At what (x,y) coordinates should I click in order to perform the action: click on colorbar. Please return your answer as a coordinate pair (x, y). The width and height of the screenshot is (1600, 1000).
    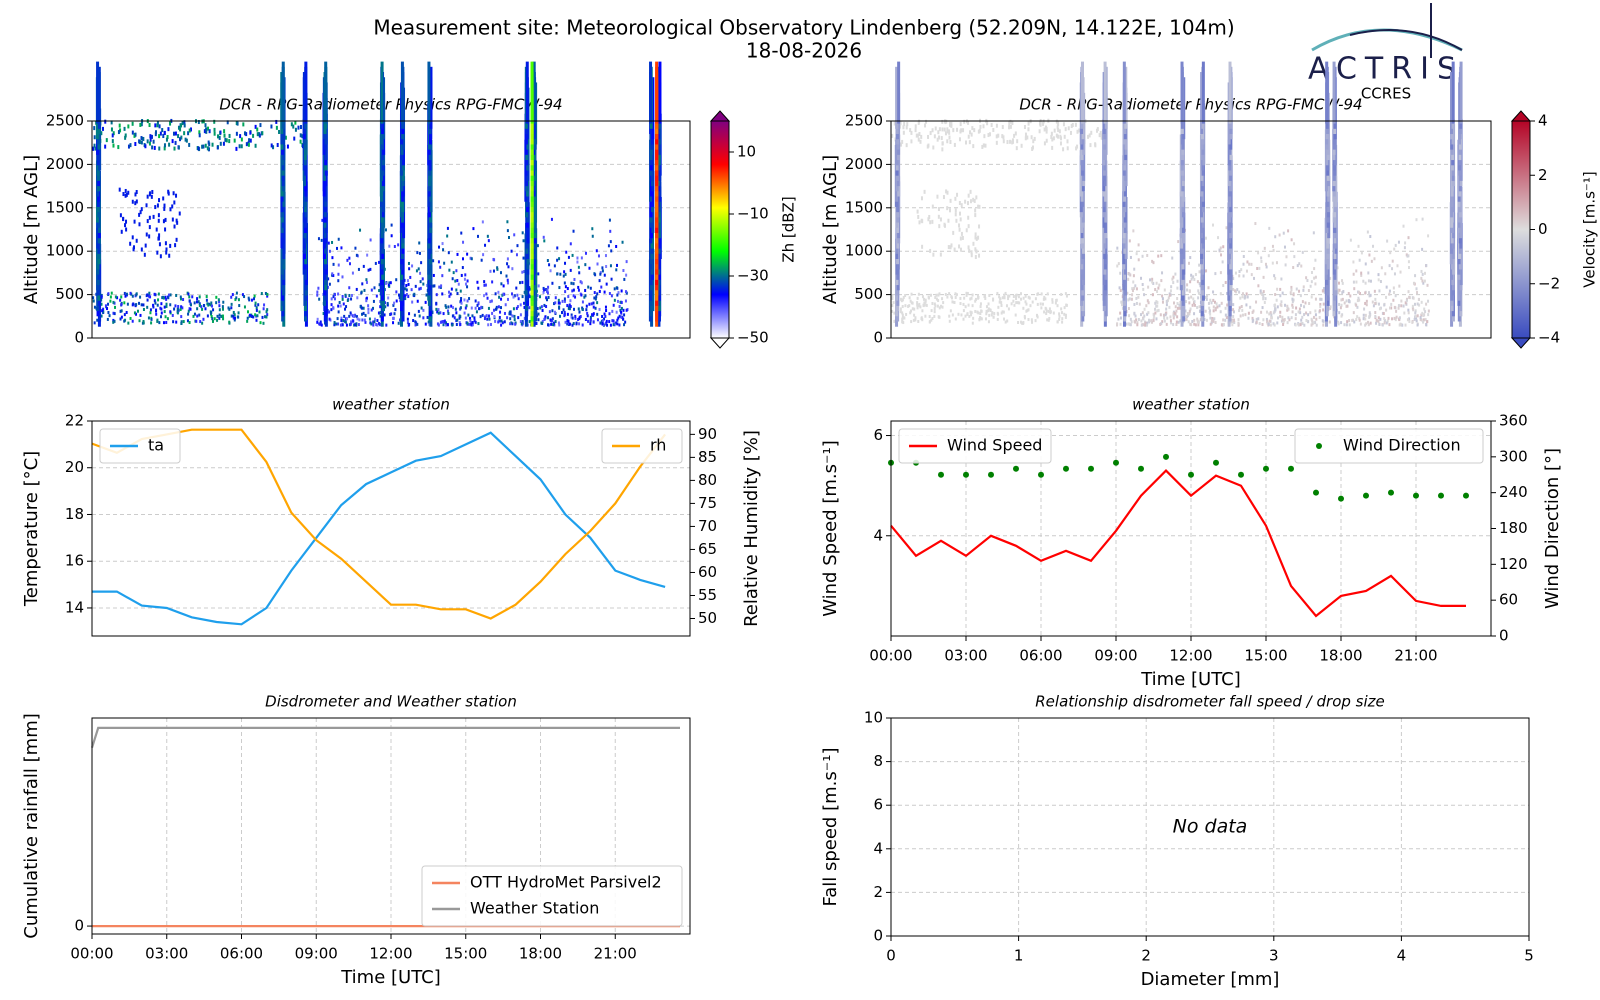
    Looking at the image, I should click on (720, 229).